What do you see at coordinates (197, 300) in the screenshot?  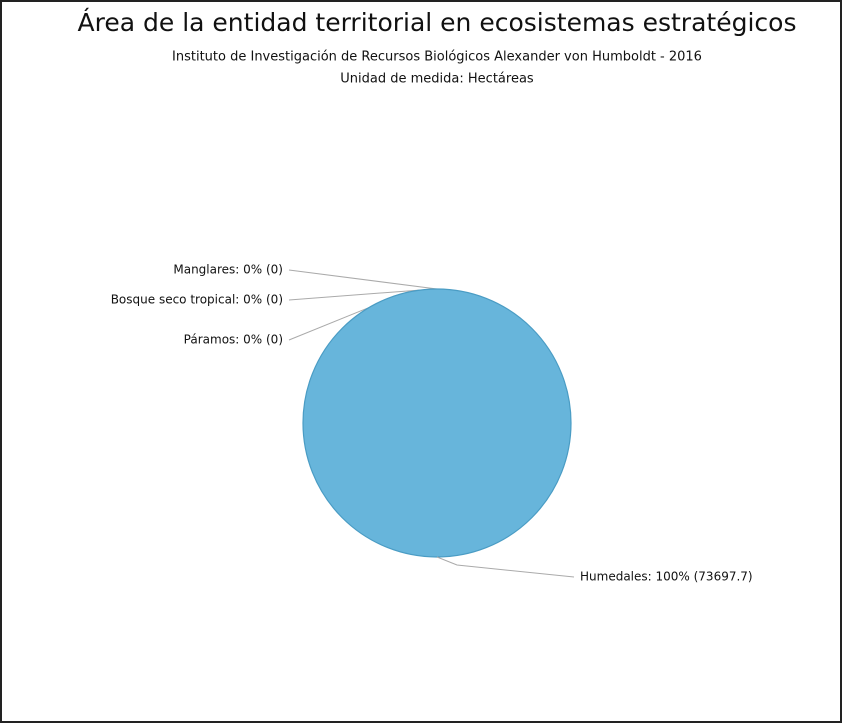 I see `slice-label: Bosque seco tropical: 0% (0)` at bounding box center [197, 300].